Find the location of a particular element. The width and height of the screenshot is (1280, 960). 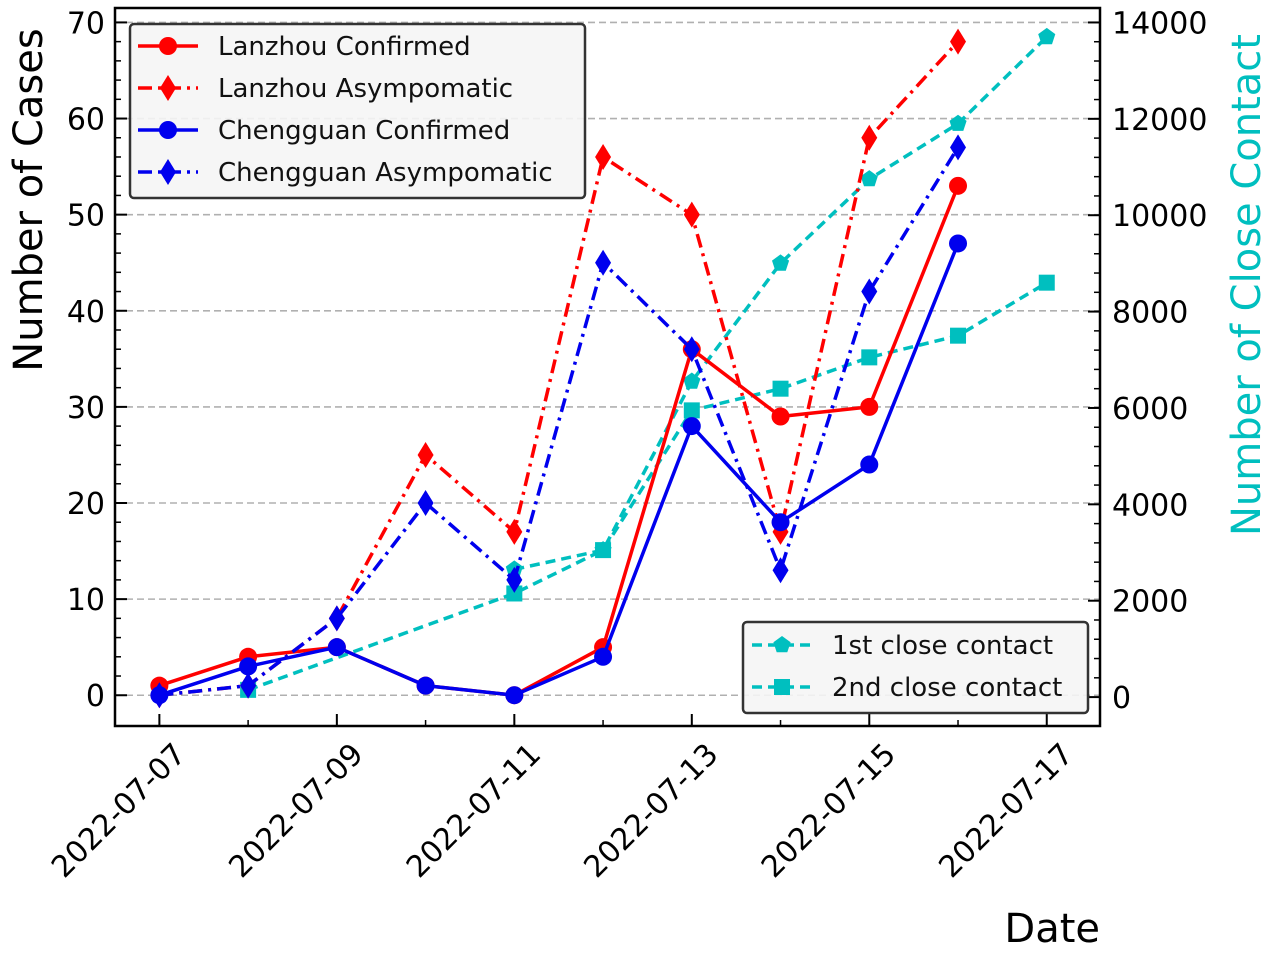

x-tick-label: 2022-07-15 is located at coordinates (829, 811).